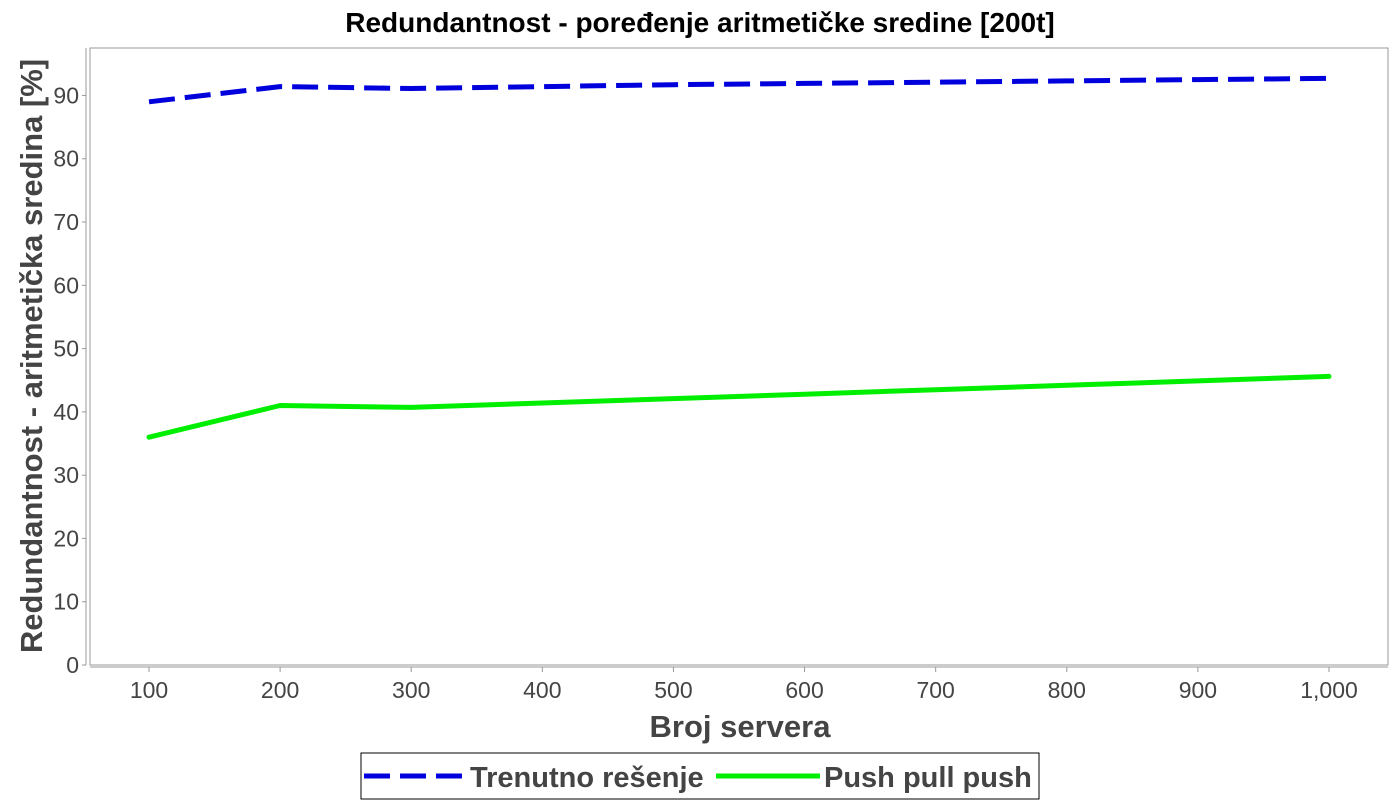 Image resolution: width=1400 pixels, height=800 pixels. What do you see at coordinates (66, 475) in the screenshot?
I see `y-tick-label: 30` at bounding box center [66, 475].